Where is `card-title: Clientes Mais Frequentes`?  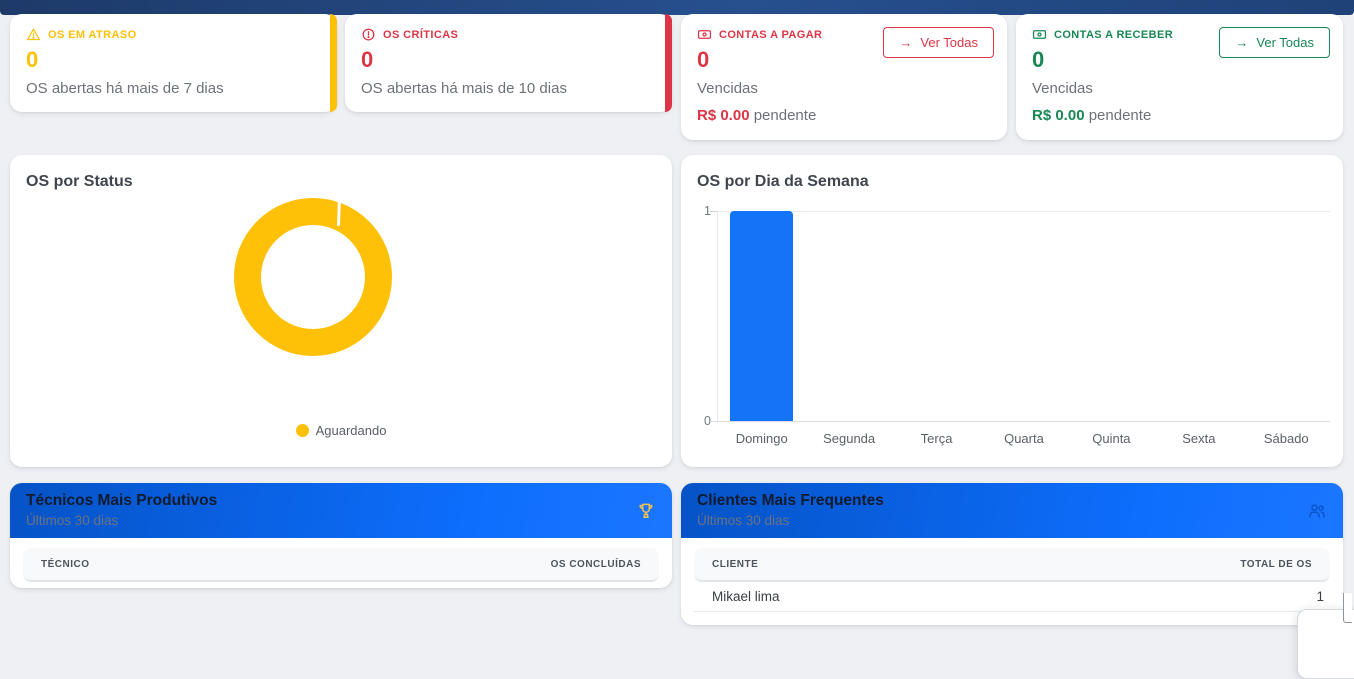
card-title: Clientes Mais Frequentes is located at coordinates (790, 500).